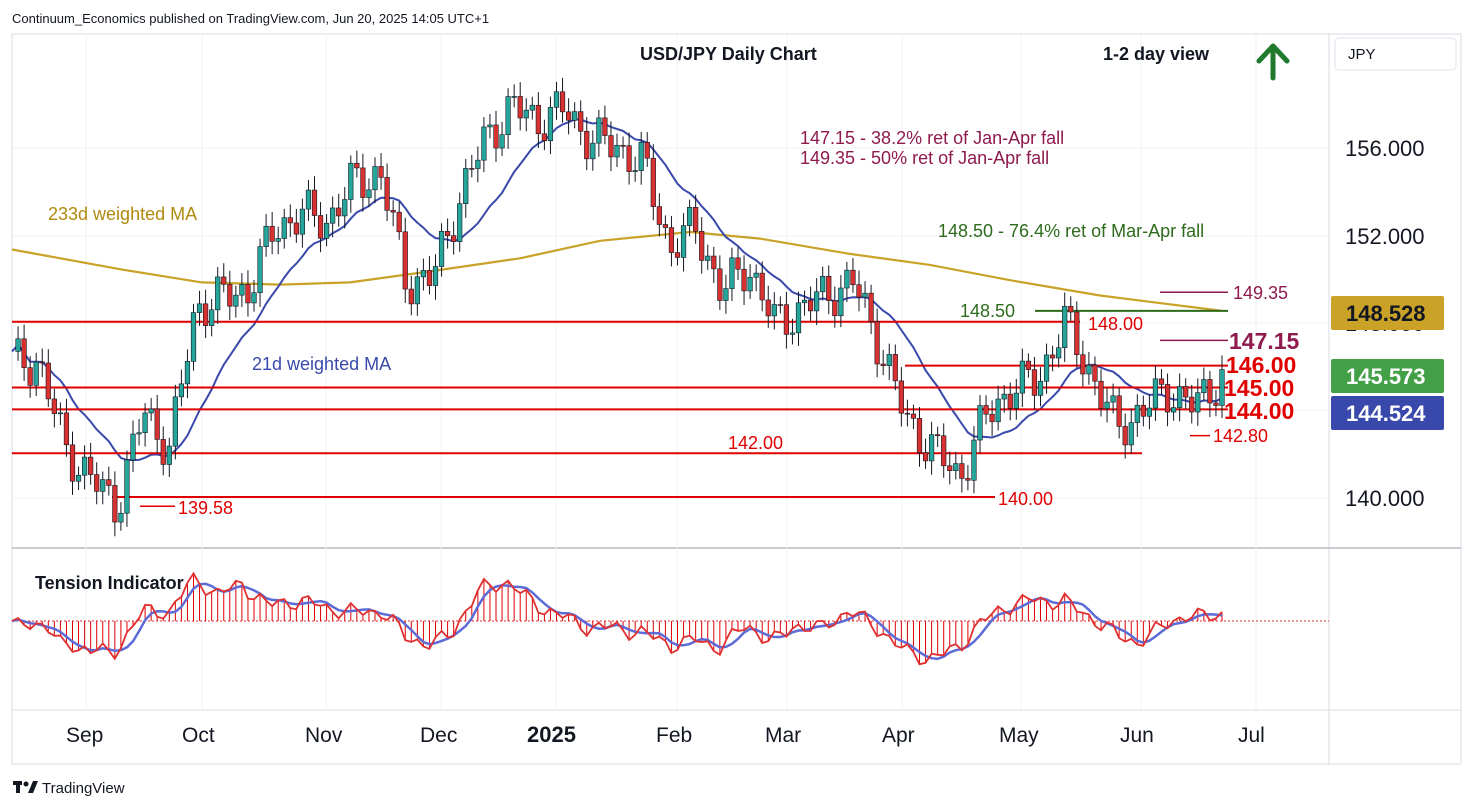 Image resolution: width=1474 pixels, height=809 pixels. I want to click on ma233-line, so click(617, 271).